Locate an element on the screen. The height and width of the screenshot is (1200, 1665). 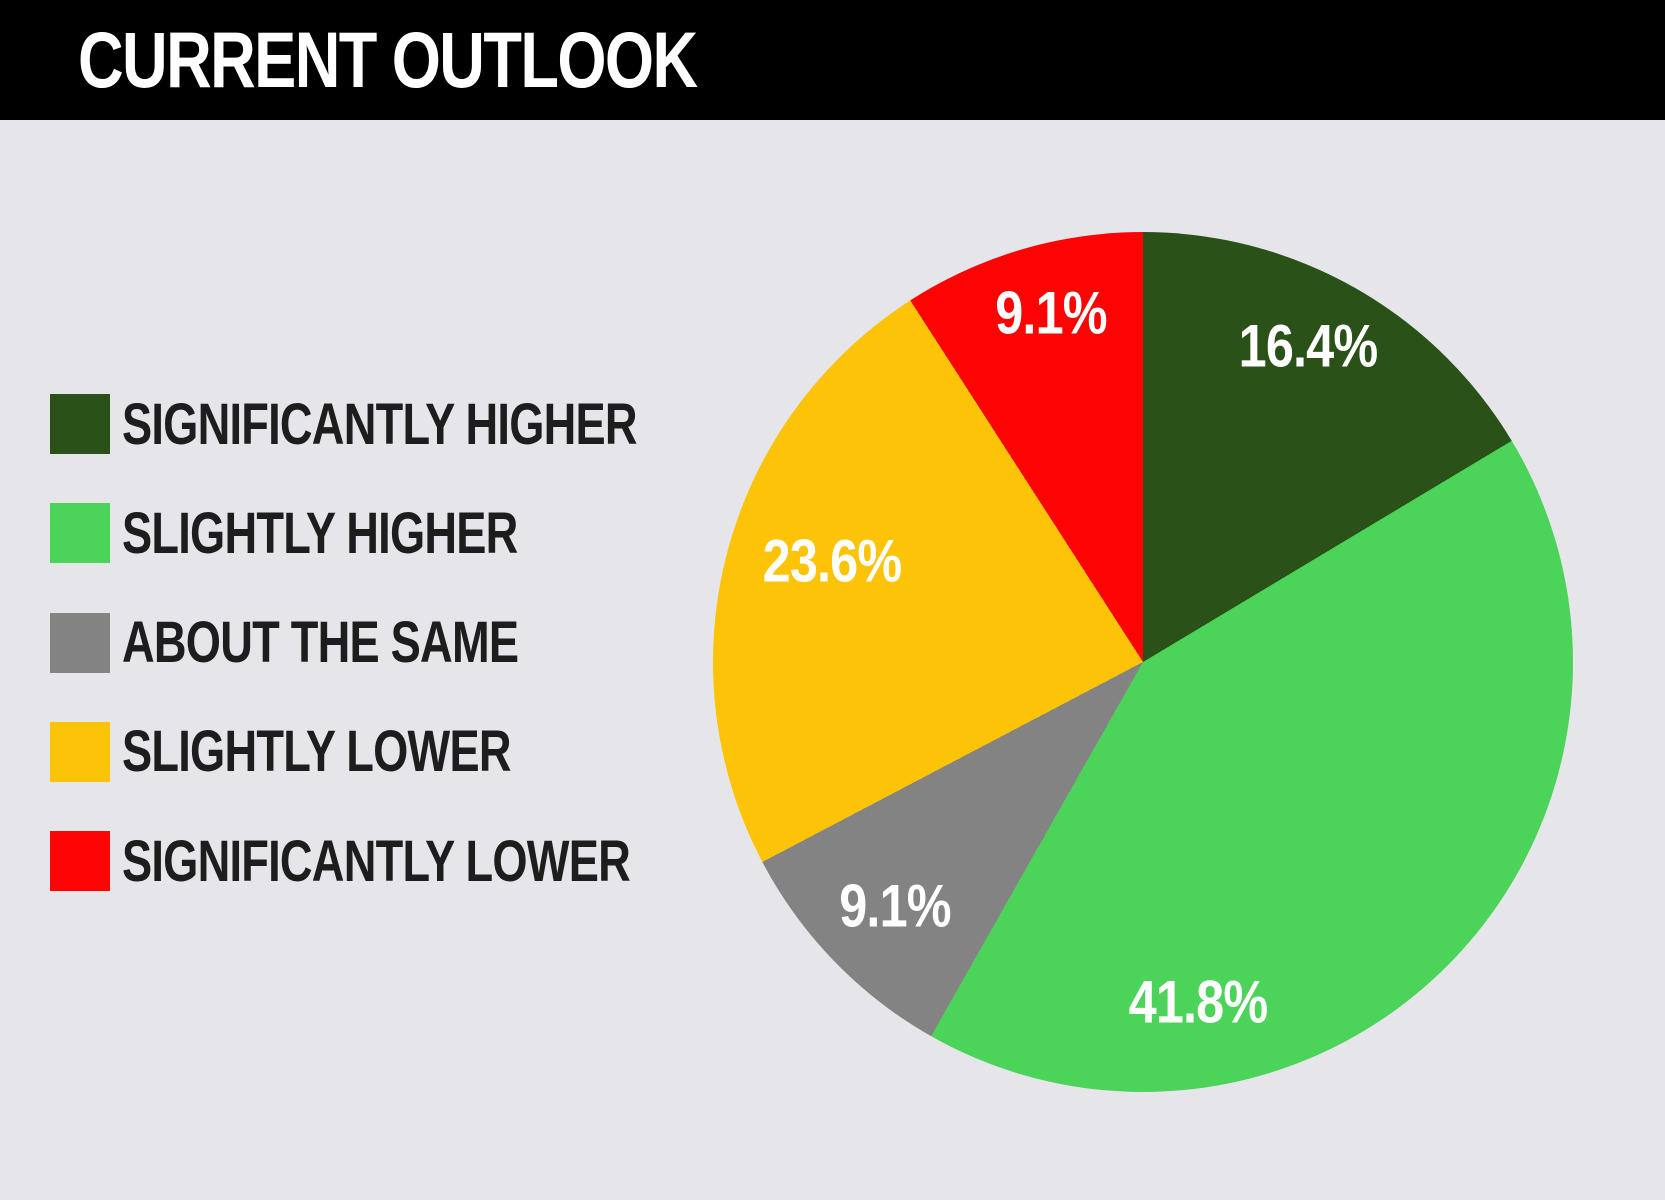
title-bar: CURRENT OUTLOOK is located at coordinates (832, 60).